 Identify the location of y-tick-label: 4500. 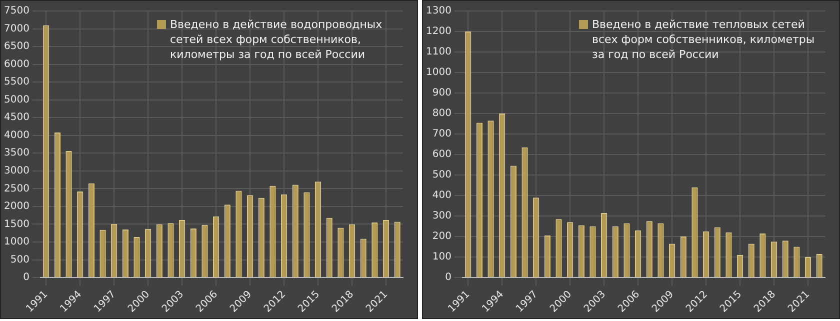
(17, 118).